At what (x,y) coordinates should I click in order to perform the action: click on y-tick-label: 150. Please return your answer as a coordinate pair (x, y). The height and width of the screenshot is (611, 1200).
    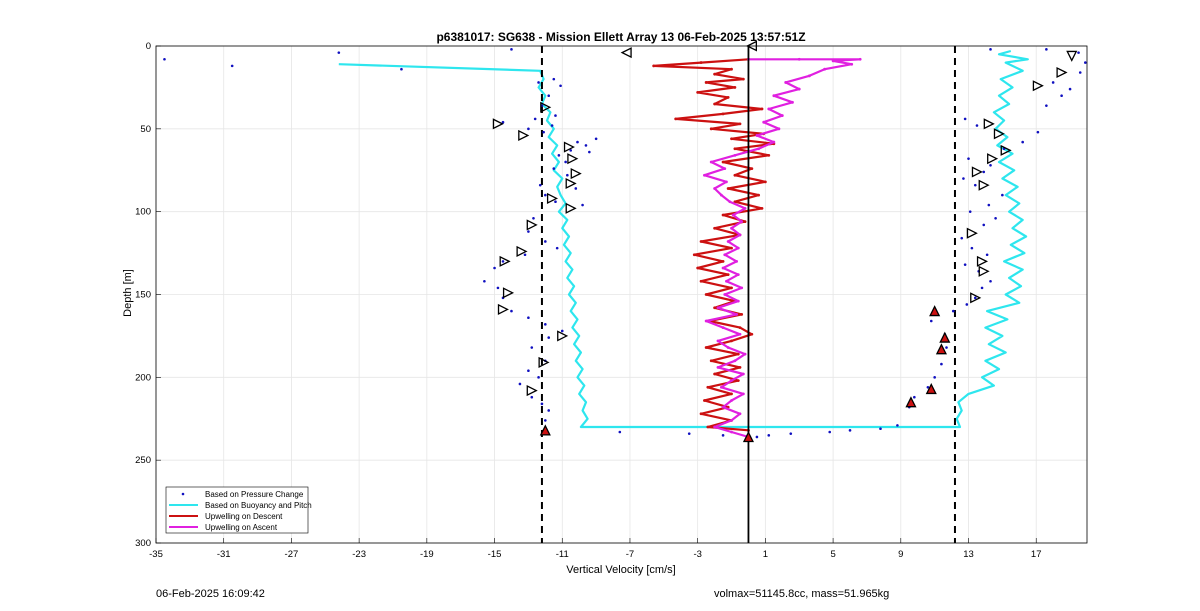
    Looking at the image, I should click on (143, 295).